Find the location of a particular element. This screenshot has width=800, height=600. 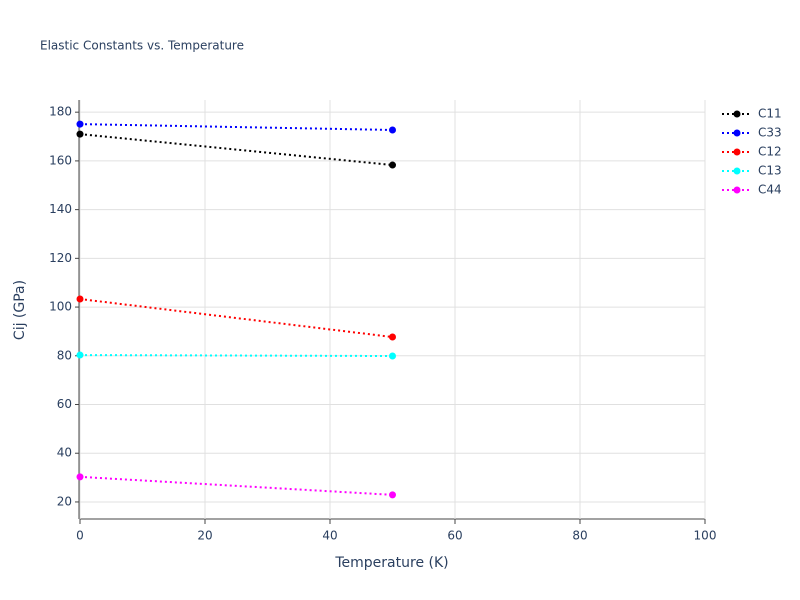

x-tick-label: 80 is located at coordinates (579, 536).